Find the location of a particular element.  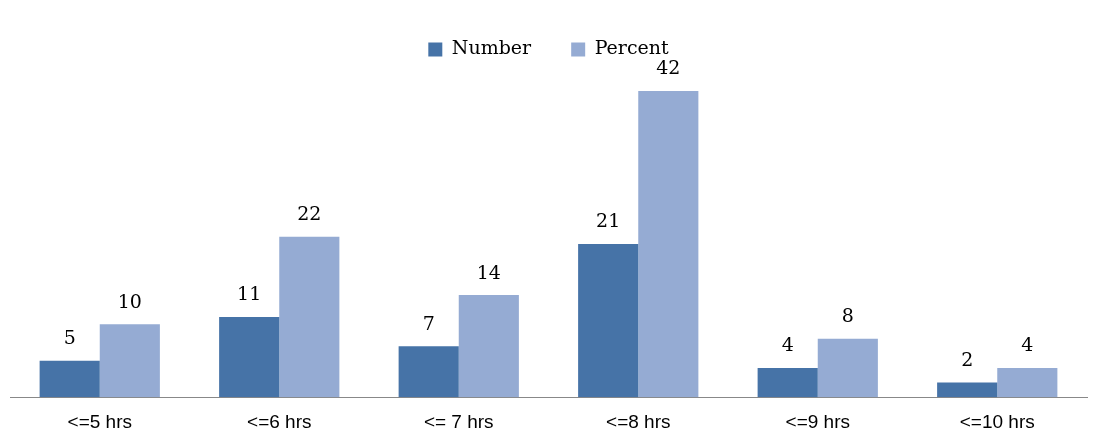

x-tick-label: <=10 hrs is located at coordinates (997, 421).